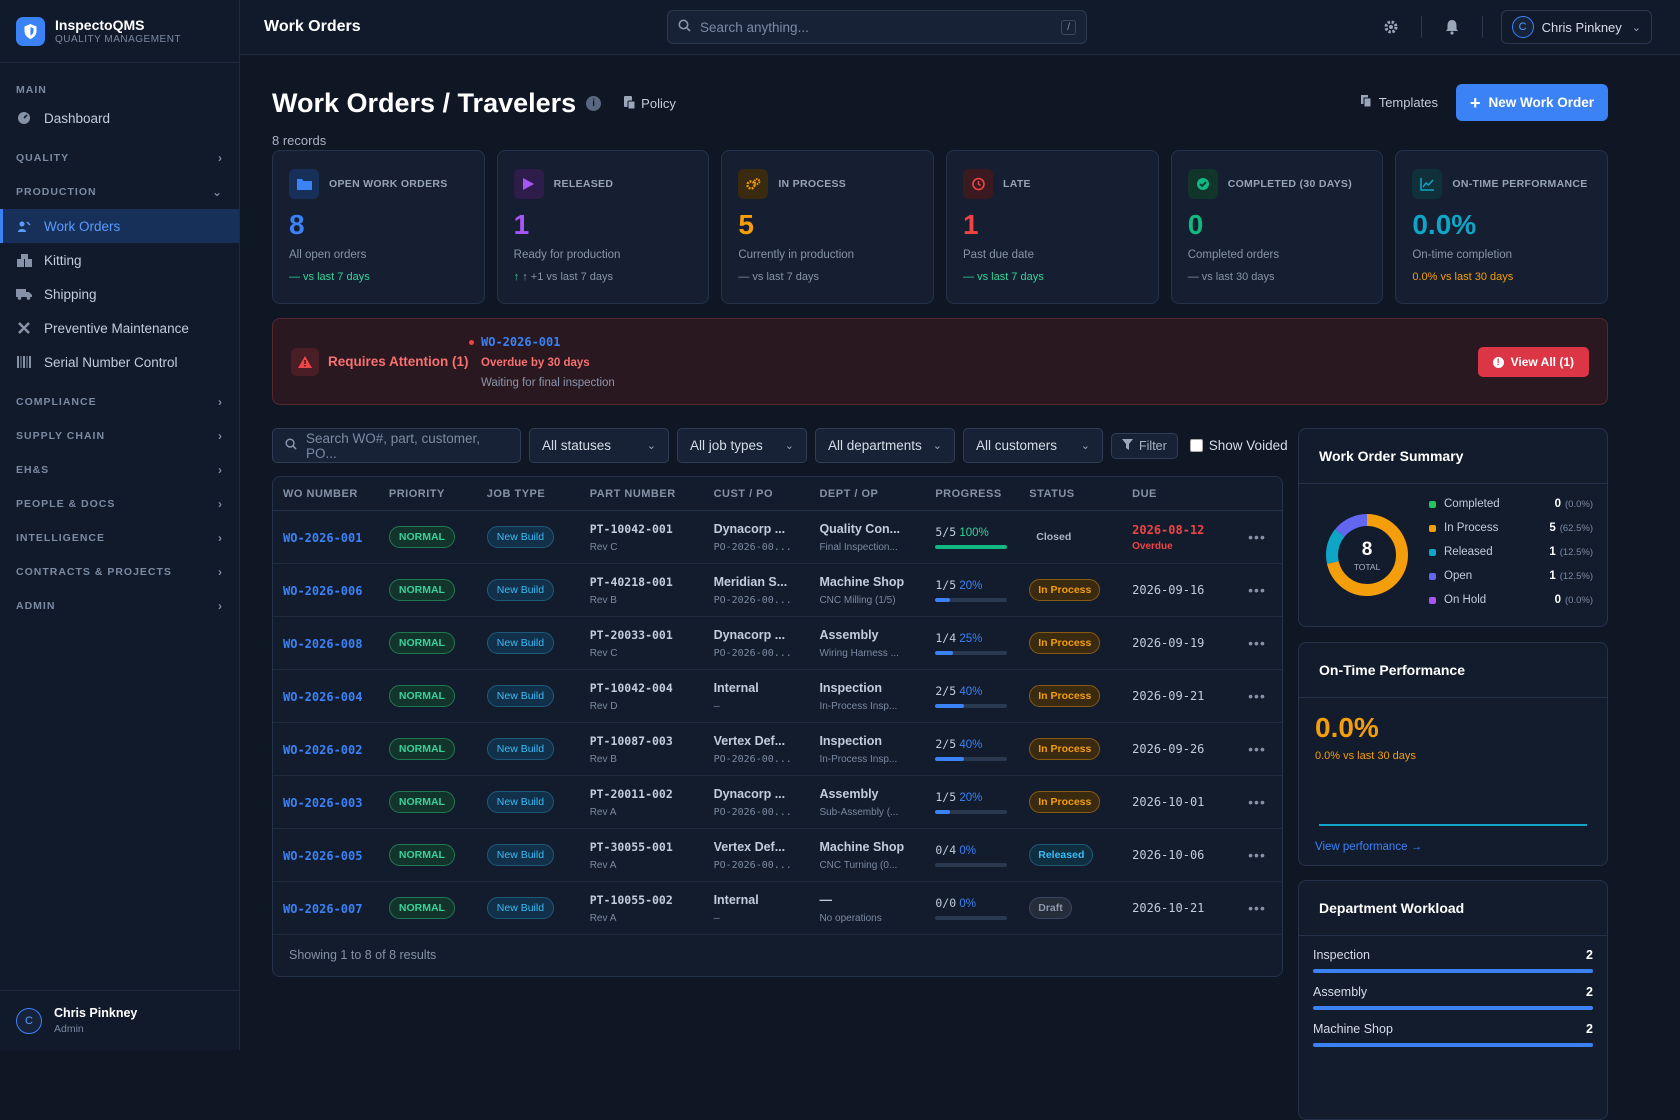 The width and height of the screenshot is (1680, 1120). Describe the element at coordinates (119, 538) in the screenshot. I see `section-intelligence: INTELLIGENCE ›` at that location.